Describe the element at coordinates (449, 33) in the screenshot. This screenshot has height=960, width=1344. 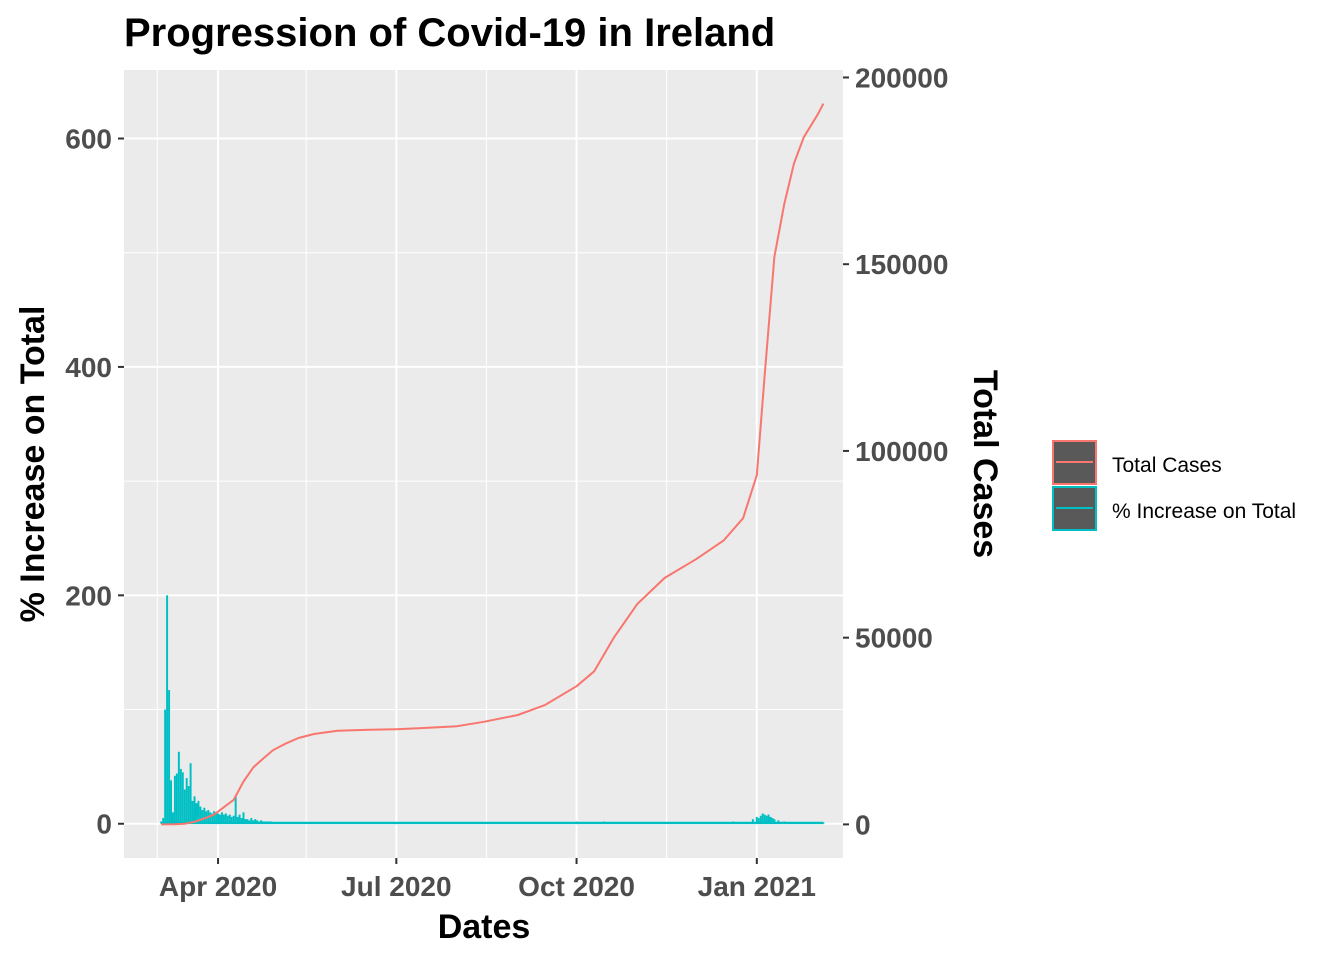
I see `chart-title: Progression of Covid-19 in Ireland` at that location.